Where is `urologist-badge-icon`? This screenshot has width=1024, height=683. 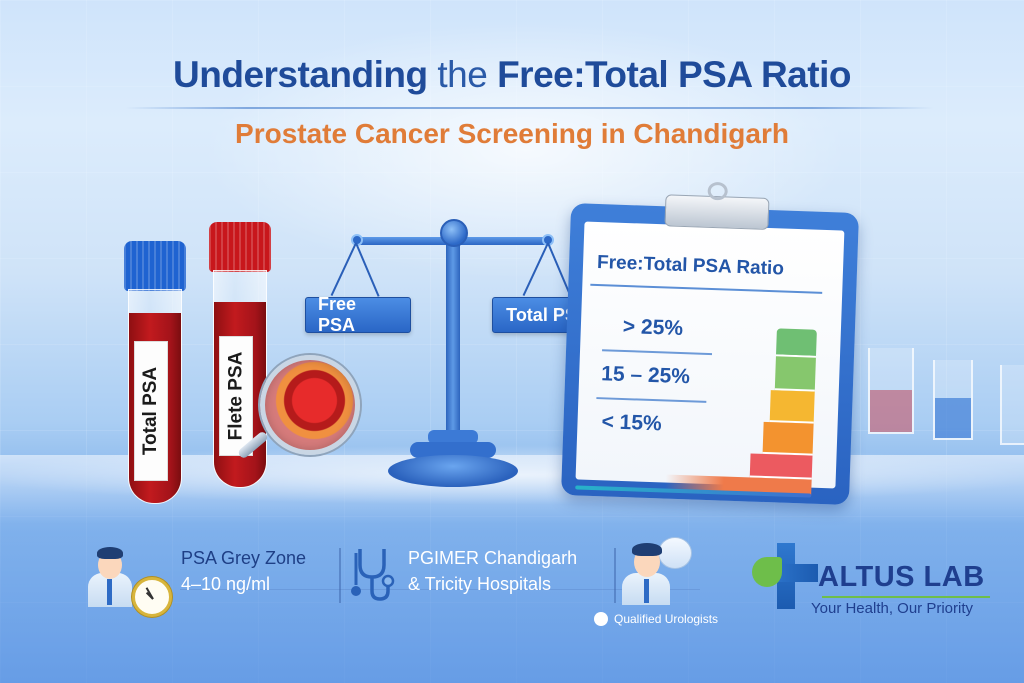 urologist-badge-icon is located at coordinates (601, 619).